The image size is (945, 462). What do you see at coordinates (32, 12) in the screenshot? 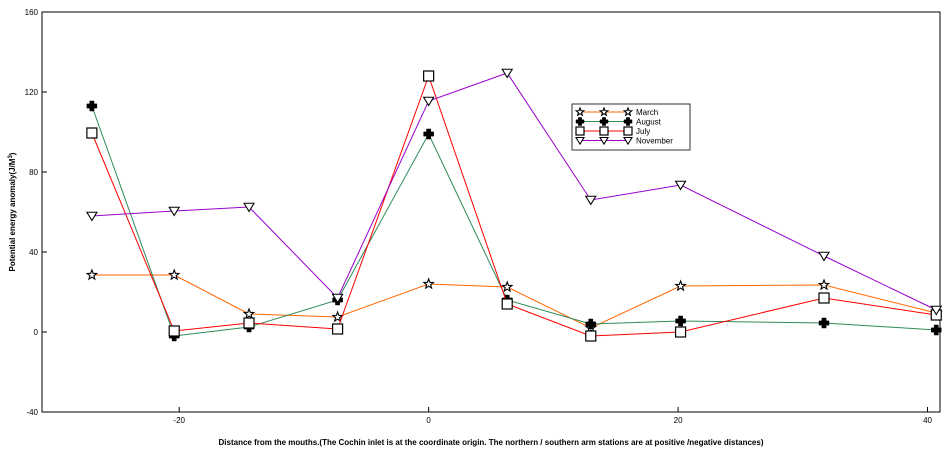
I see `y-tick-label: 160` at bounding box center [32, 12].